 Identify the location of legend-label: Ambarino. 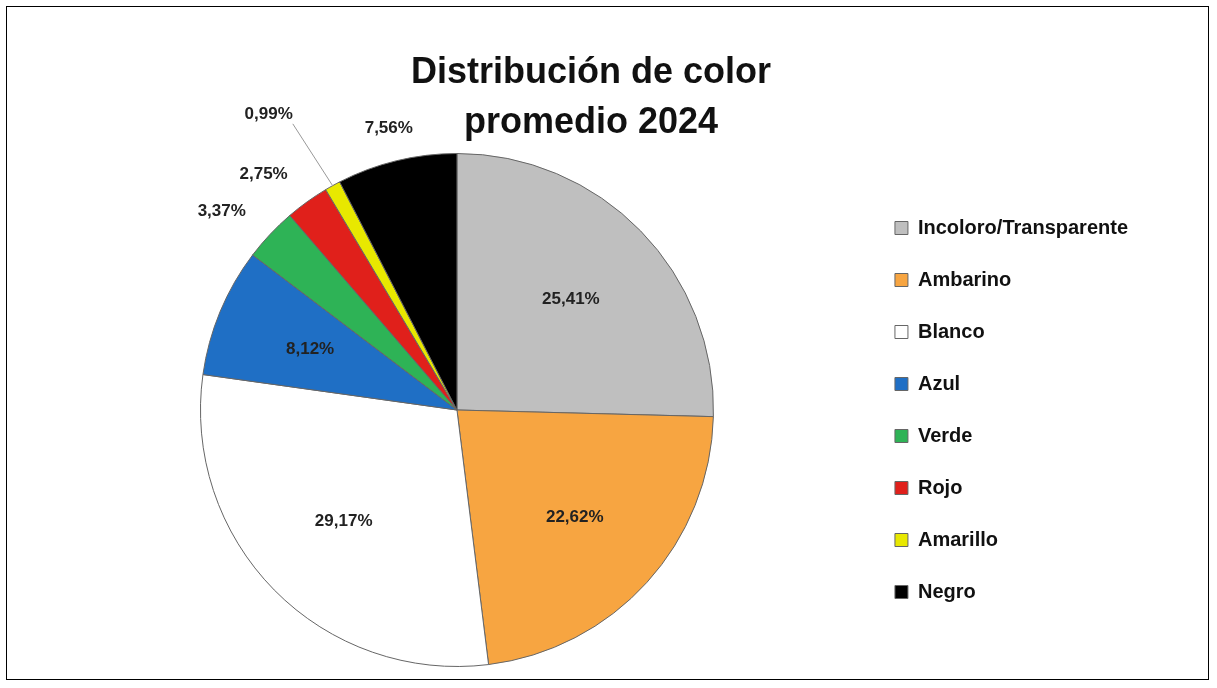
(964, 278).